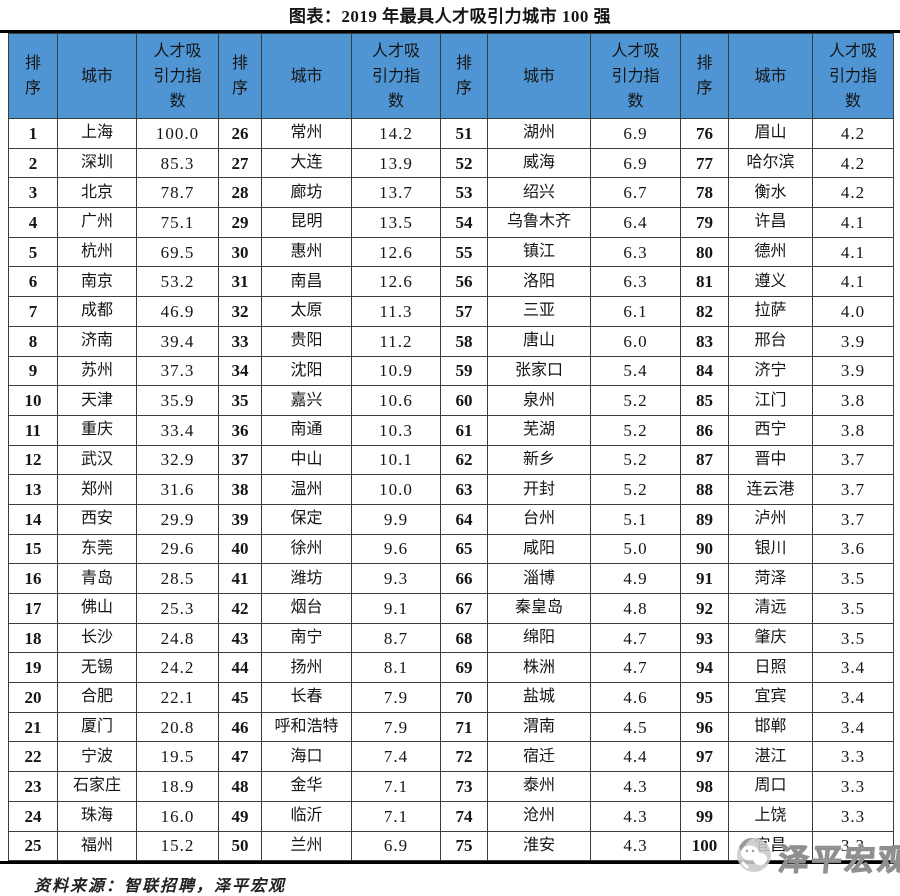 Image resolution: width=900 pixels, height=896 pixels. Describe the element at coordinates (464, 133) in the screenshot. I see `rank-cell: 51` at that location.